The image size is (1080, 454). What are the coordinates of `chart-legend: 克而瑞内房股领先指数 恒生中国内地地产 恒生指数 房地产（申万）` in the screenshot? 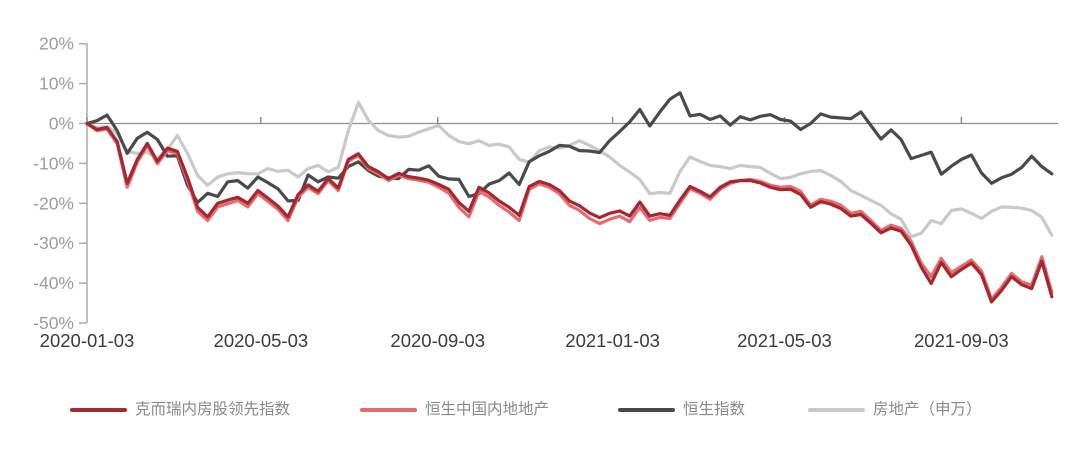 It's located at (540, 411).